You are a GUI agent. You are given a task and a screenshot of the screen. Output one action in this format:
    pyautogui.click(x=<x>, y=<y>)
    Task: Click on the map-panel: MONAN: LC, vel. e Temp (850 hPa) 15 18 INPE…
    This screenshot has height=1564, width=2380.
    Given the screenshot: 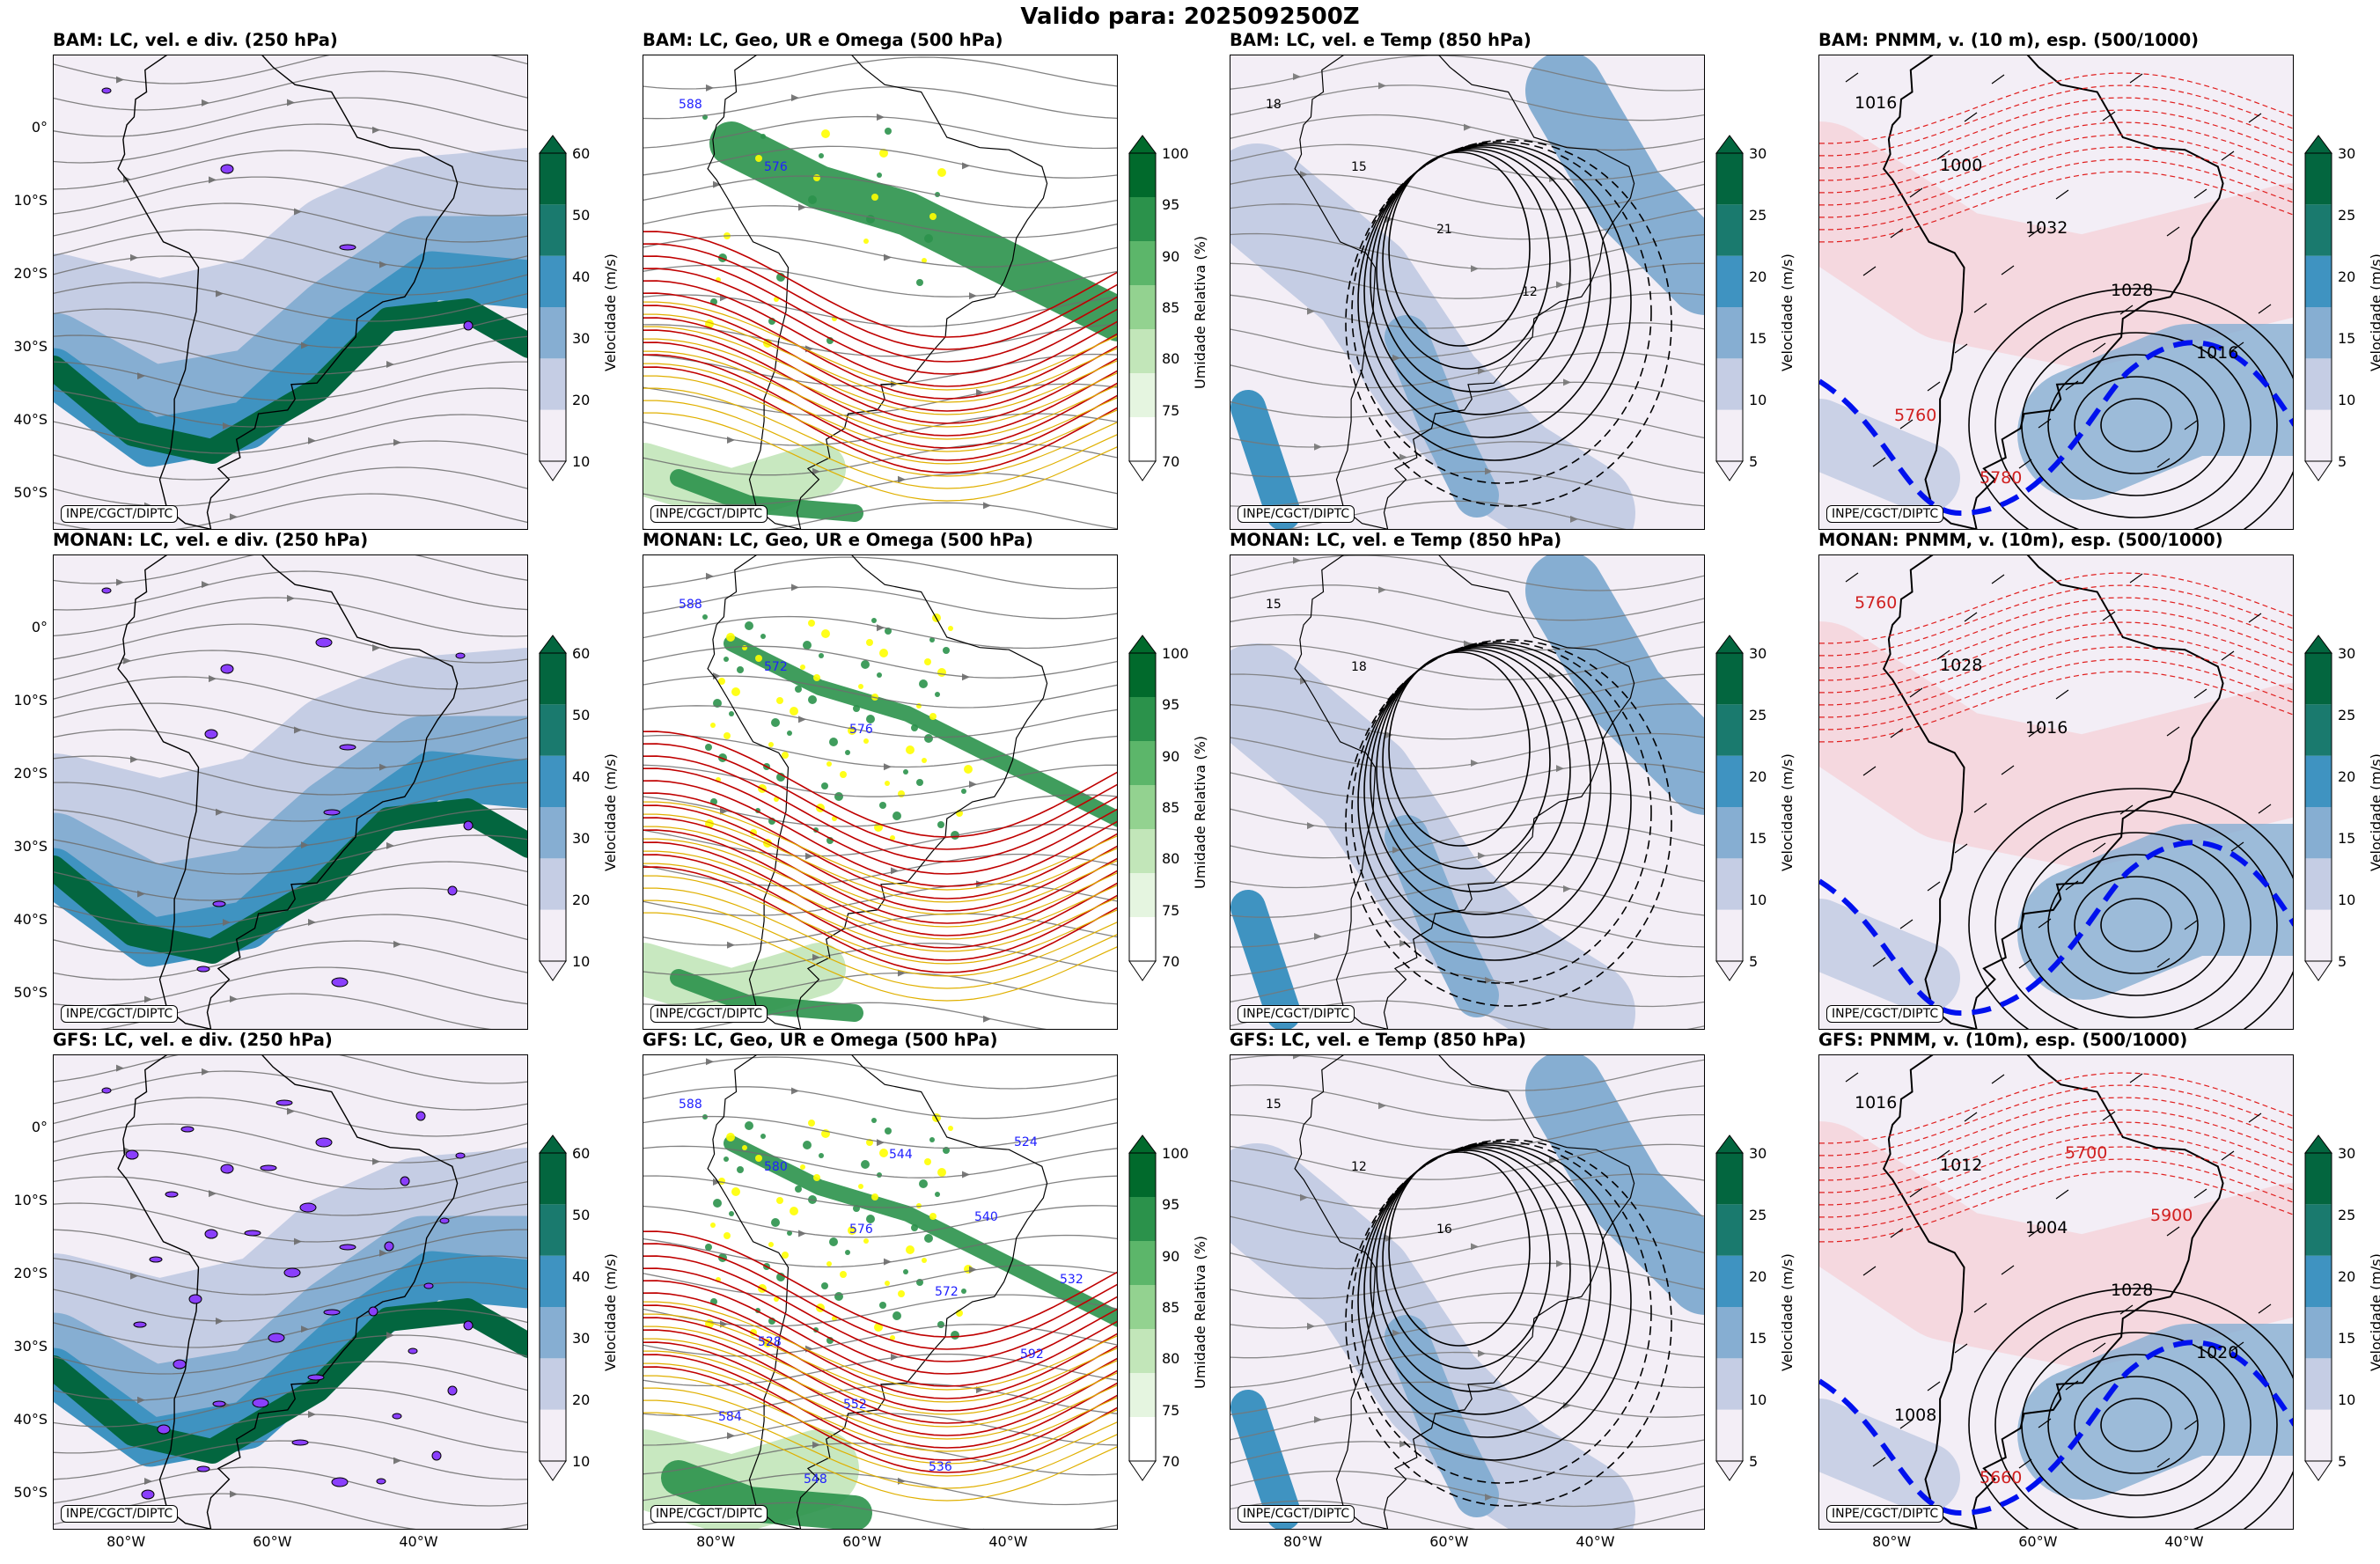 What is the action you would take?
    pyautogui.click(x=1513, y=789)
    